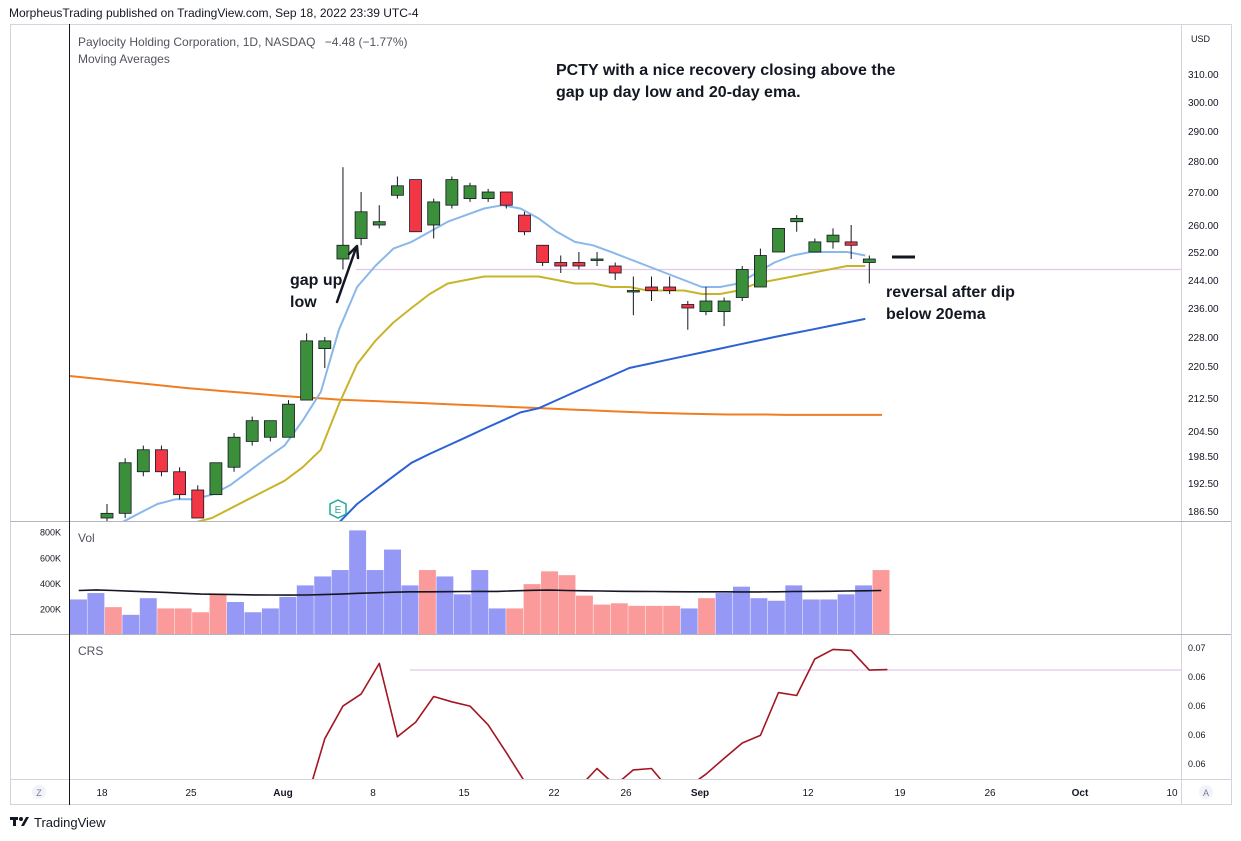  I want to click on volume-ma-line, so click(480, 592).